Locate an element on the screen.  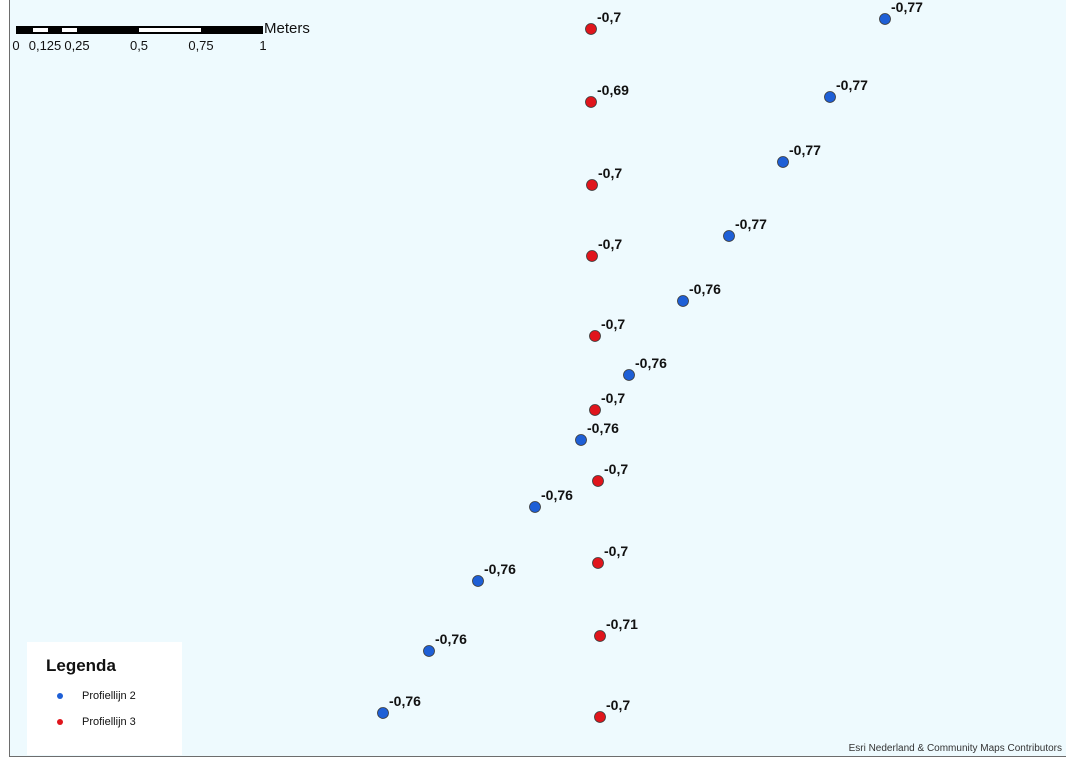
scale-bar-tick: 0,75 is located at coordinates (201, 45).